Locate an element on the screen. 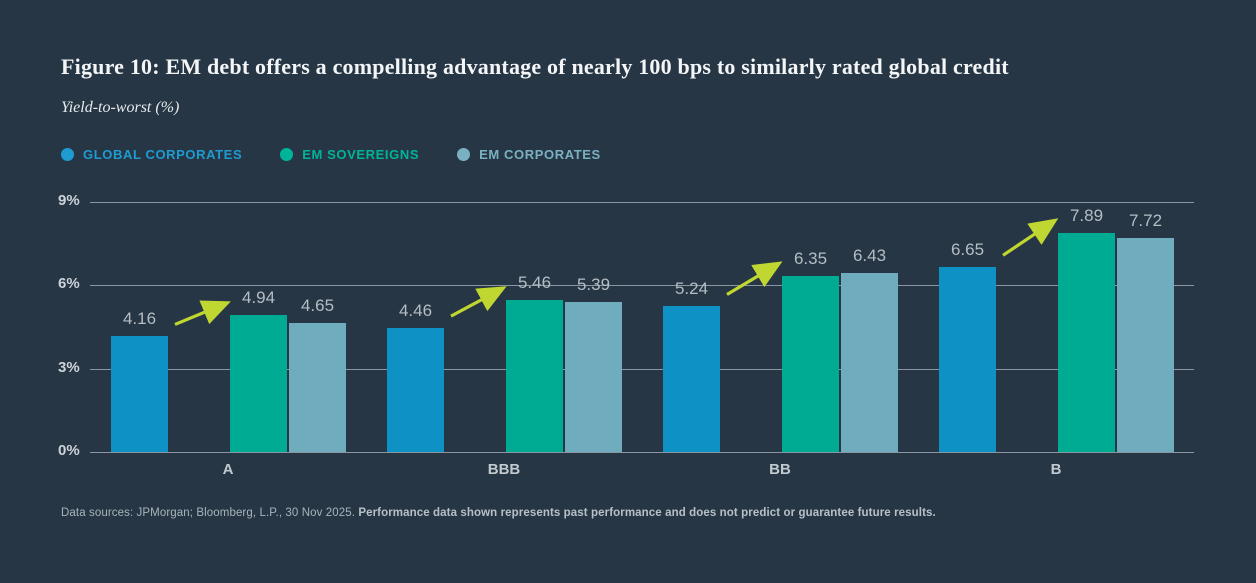 The height and width of the screenshot is (583, 1256). bar-em-corporates-bb is located at coordinates (869, 362).